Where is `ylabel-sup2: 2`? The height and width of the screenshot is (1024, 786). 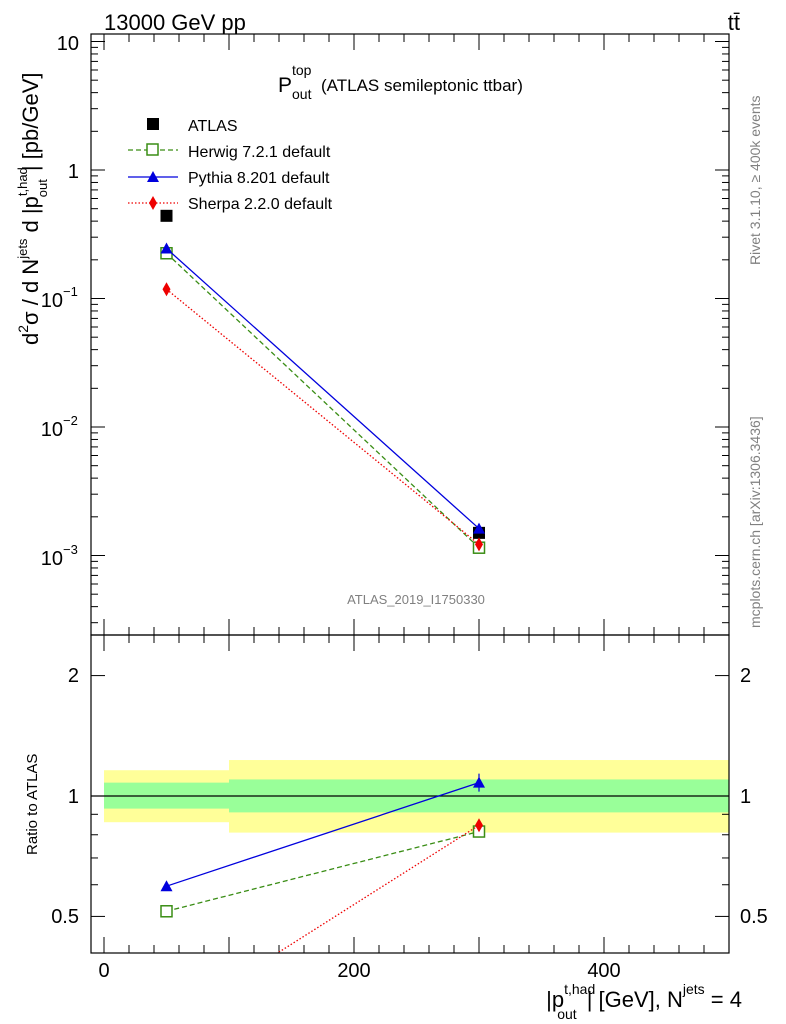
ylabel-sup2: 2 is located at coordinates (23, 329).